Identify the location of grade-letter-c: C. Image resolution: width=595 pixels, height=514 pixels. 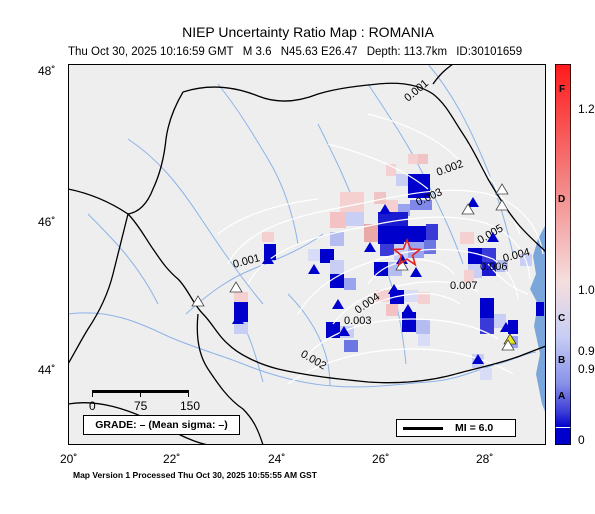
(562, 318).